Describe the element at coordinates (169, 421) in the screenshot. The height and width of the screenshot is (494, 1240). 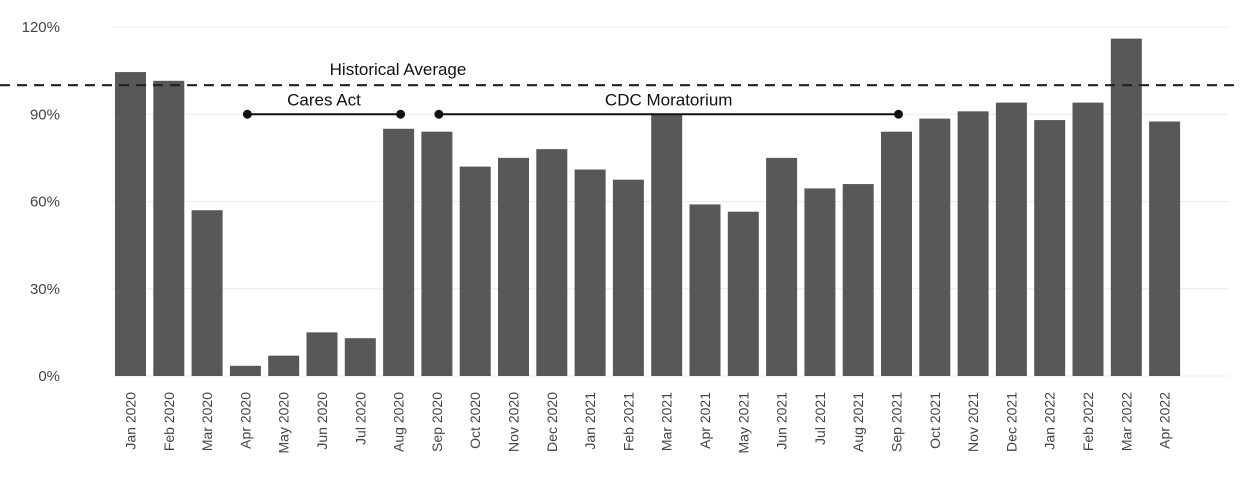
I see `x-tick-label: Feb 2020` at that location.